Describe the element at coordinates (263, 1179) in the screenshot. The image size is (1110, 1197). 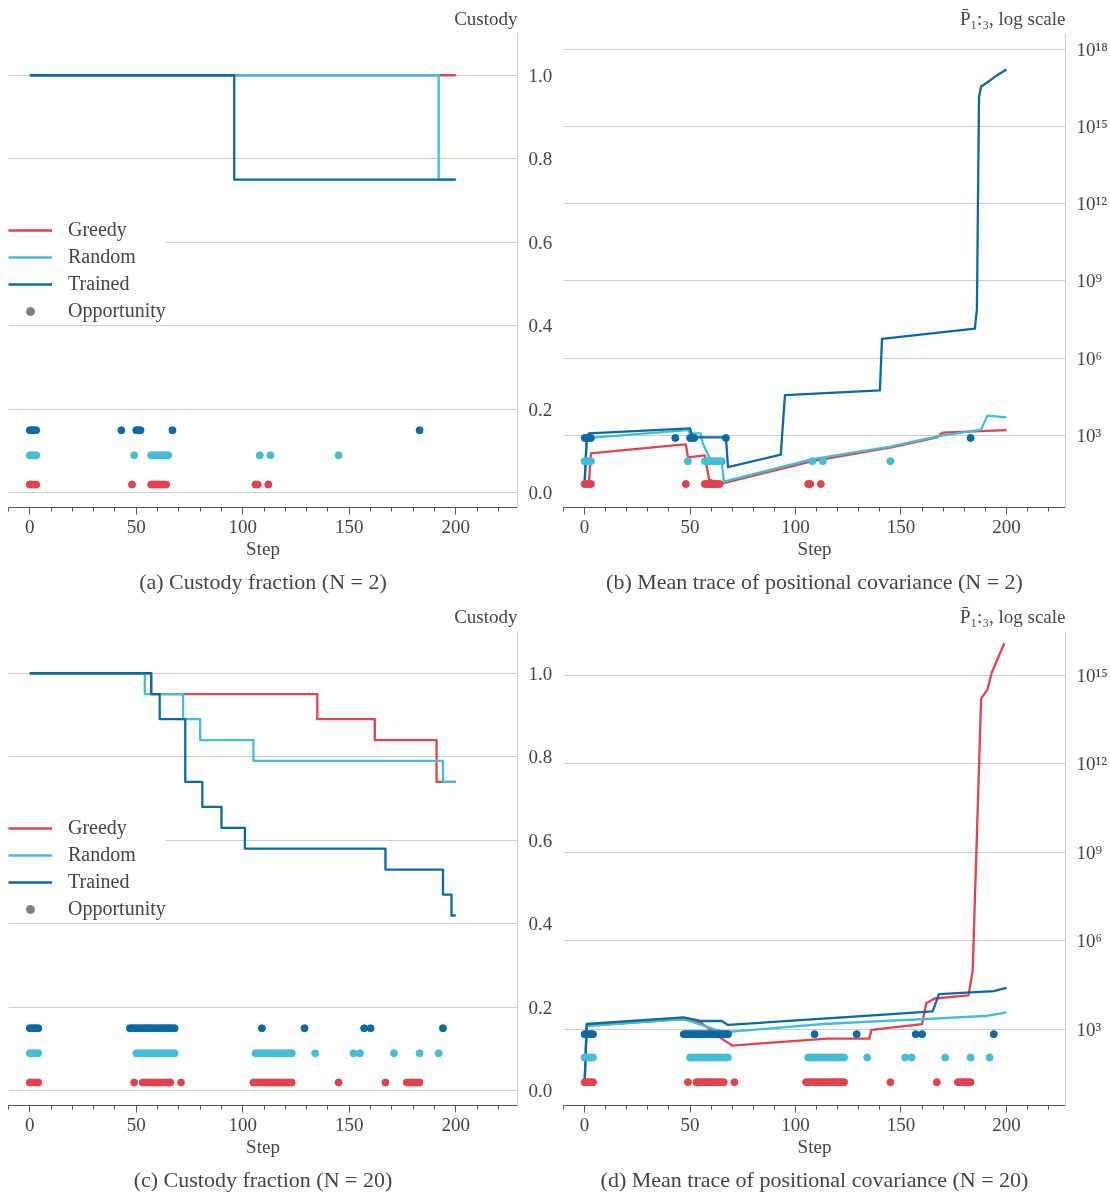
I see `text: (c) Custody fraction (N = 20)` at that location.